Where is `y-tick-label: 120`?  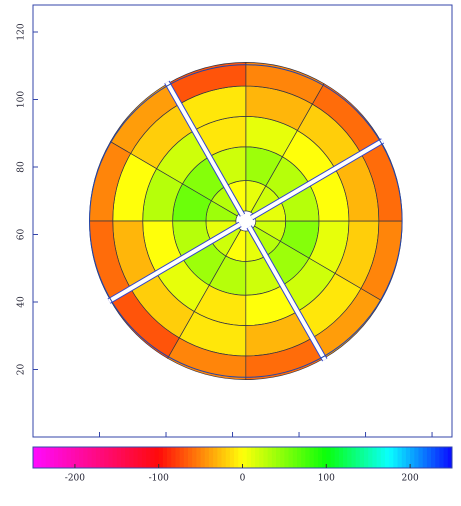
y-tick-label: 120 is located at coordinates (22, 31).